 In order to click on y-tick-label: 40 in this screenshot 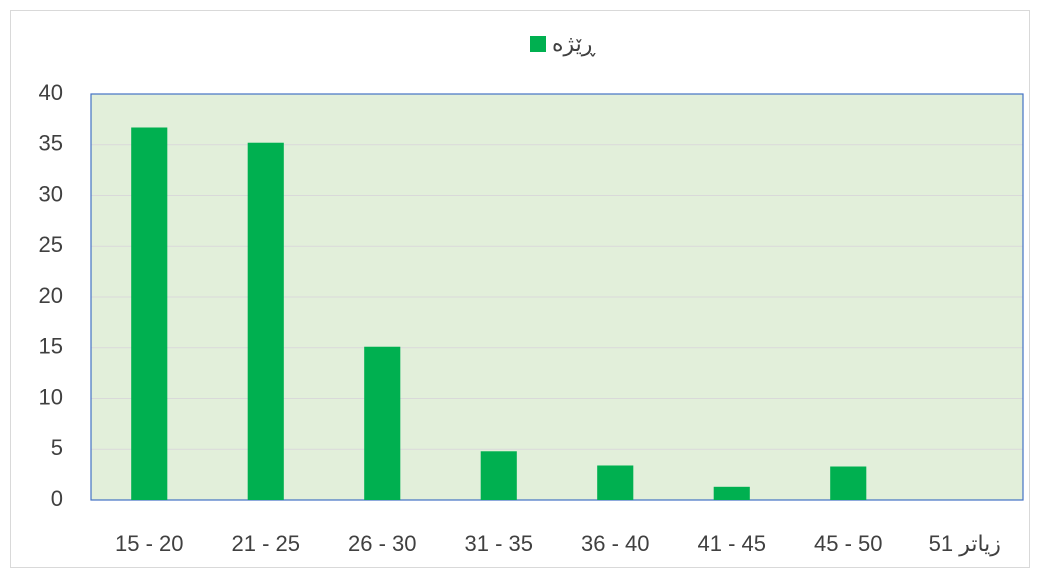, I will do `click(51, 92)`.